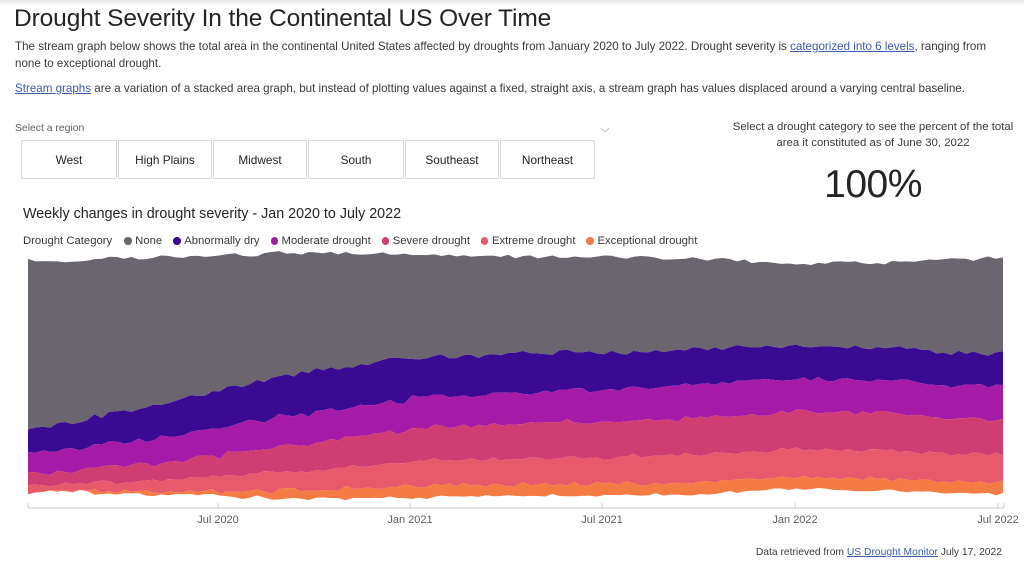 The height and width of the screenshot is (576, 1024). Describe the element at coordinates (515, 488) in the screenshot. I see `stream-band-exceptional-drought` at that location.